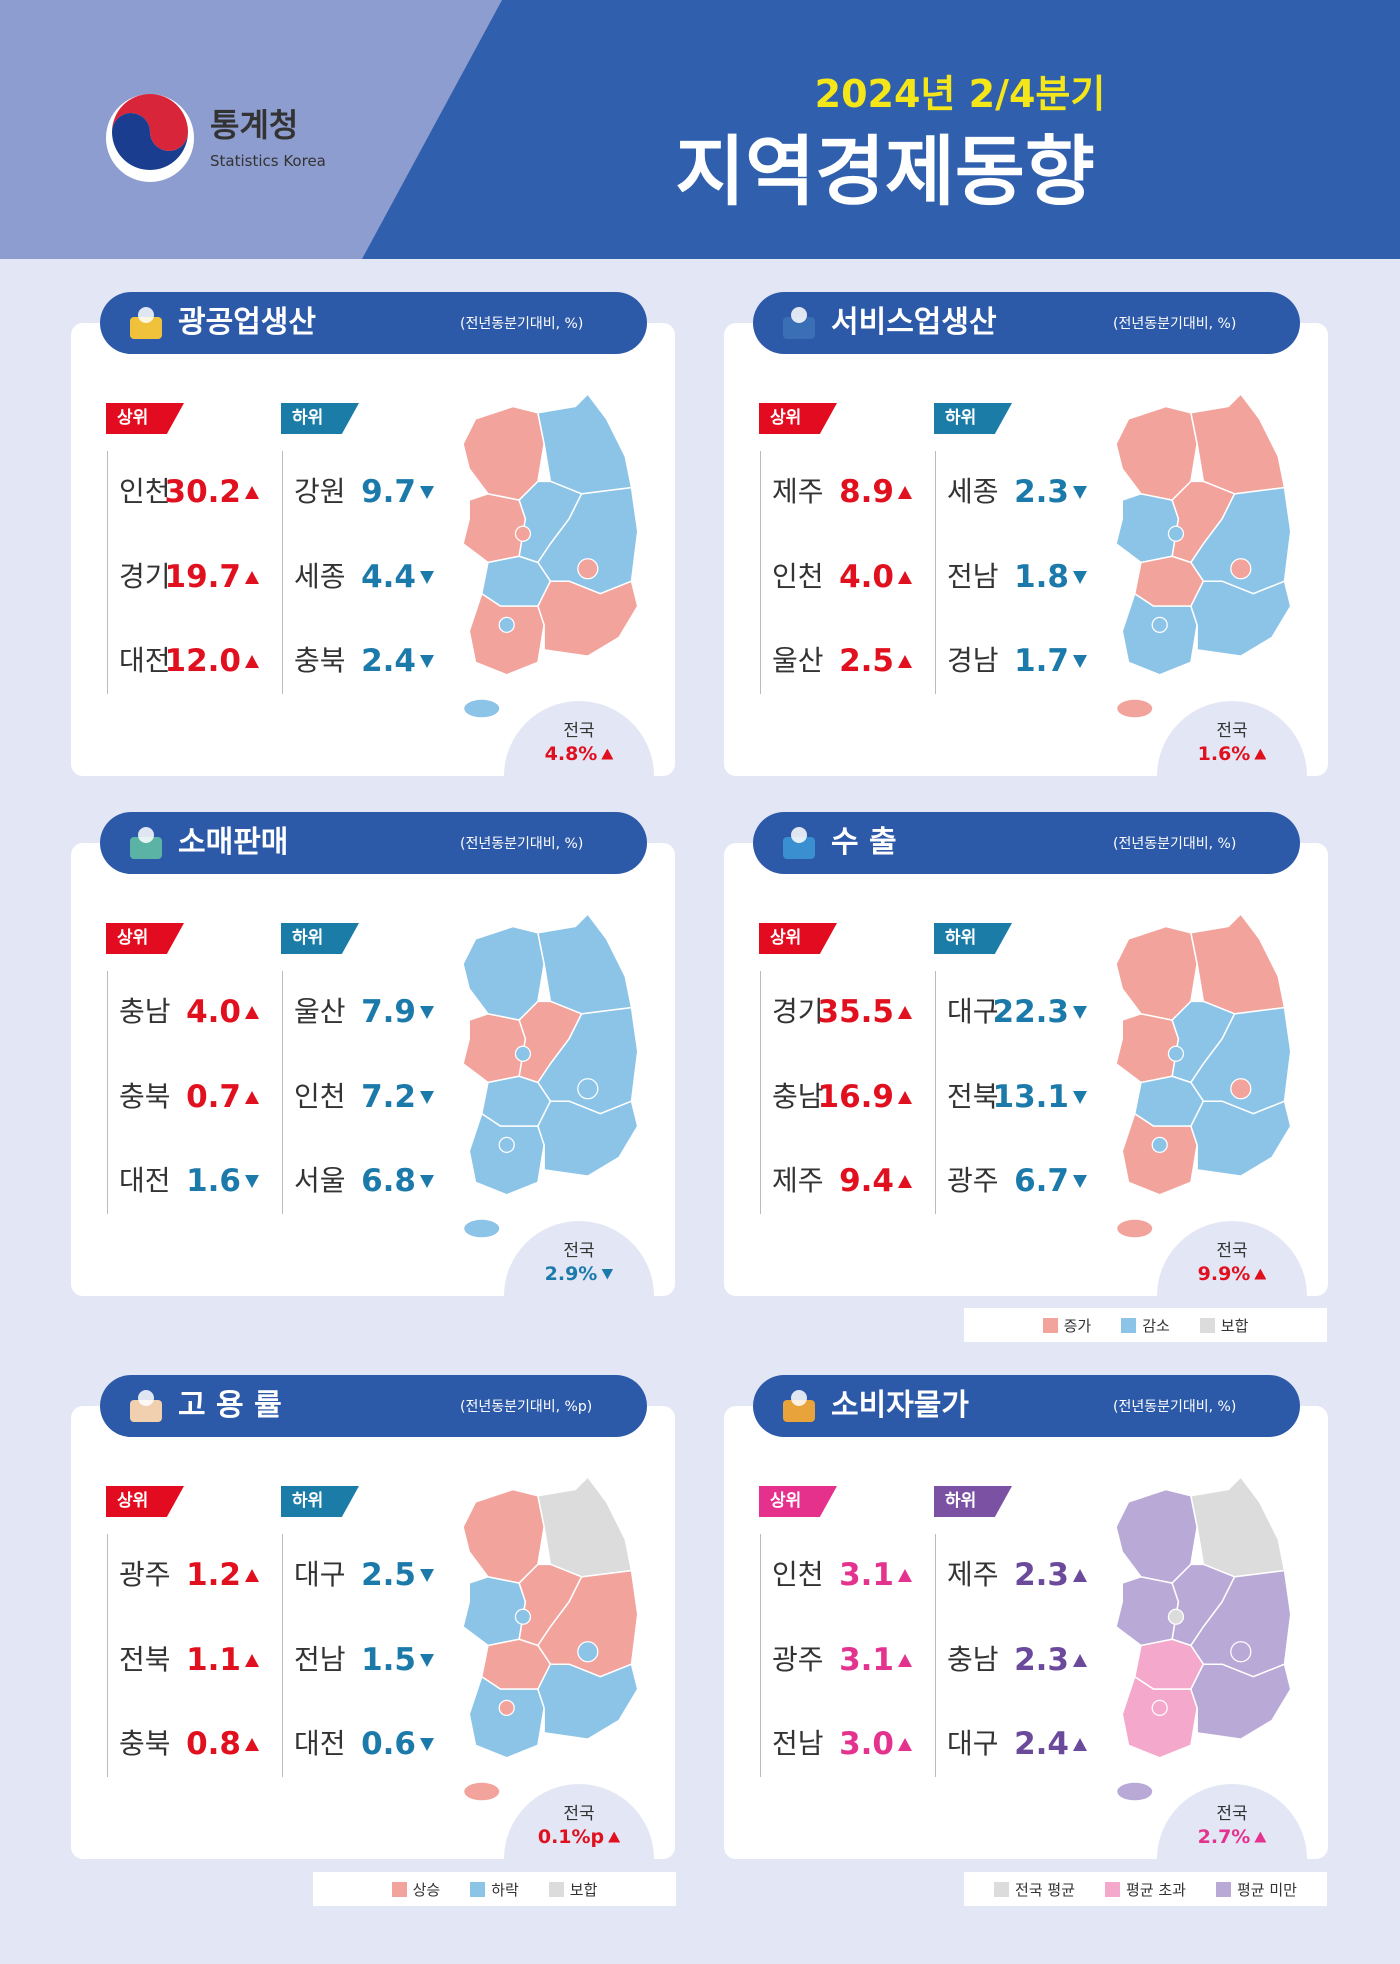 The image size is (1400, 1964). I want to click on legend-label: 상승, so click(426, 1889).